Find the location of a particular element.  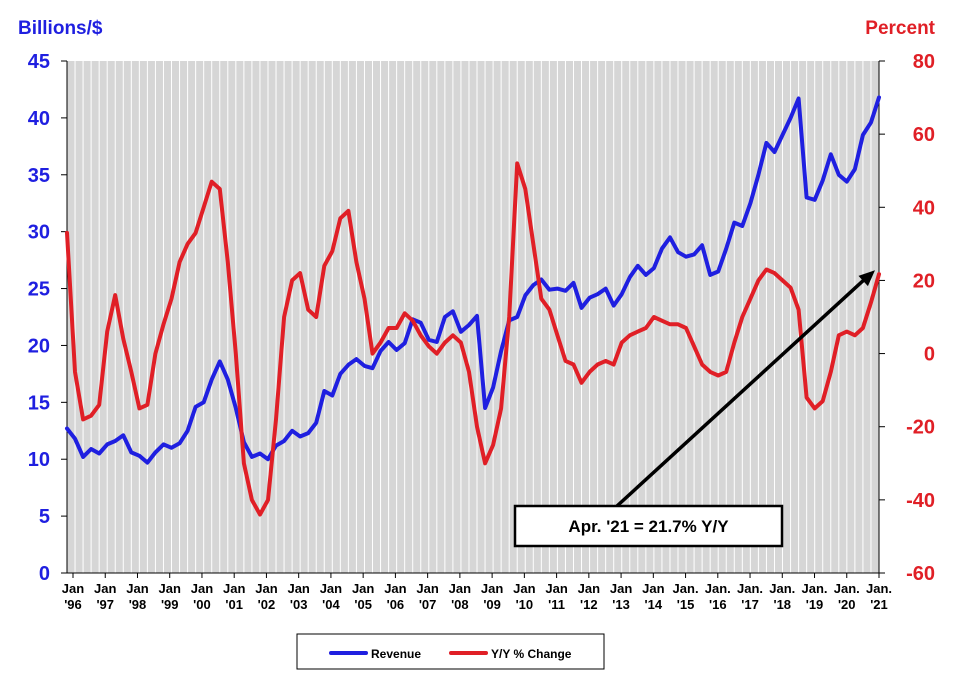

annotation-arrow-line is located at coordinates (742, 391).